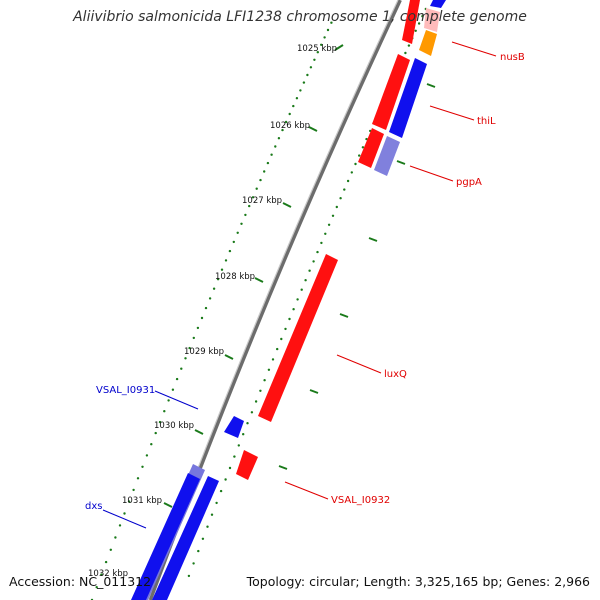  What do you see at coordinates (93, 506) in the screenshot?
I see `gene-label-dxs: dxs` at bounding box center [93, 506].